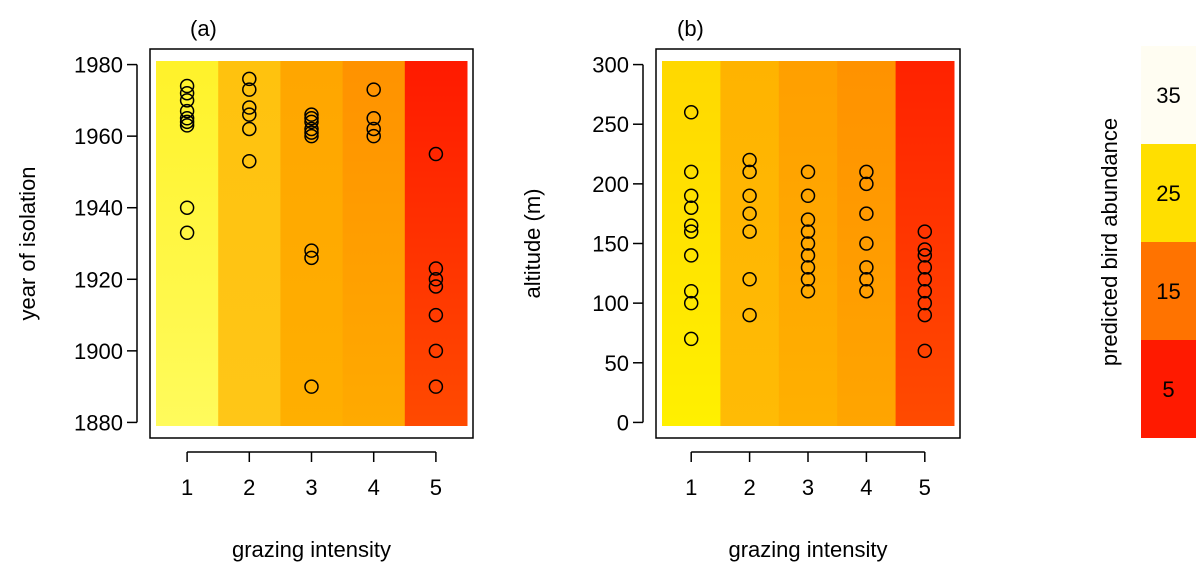  What do you see at coordinates (610, 124) in the screenshot?
I see `y-tick-label: 250` at bounding box center [610, 124].